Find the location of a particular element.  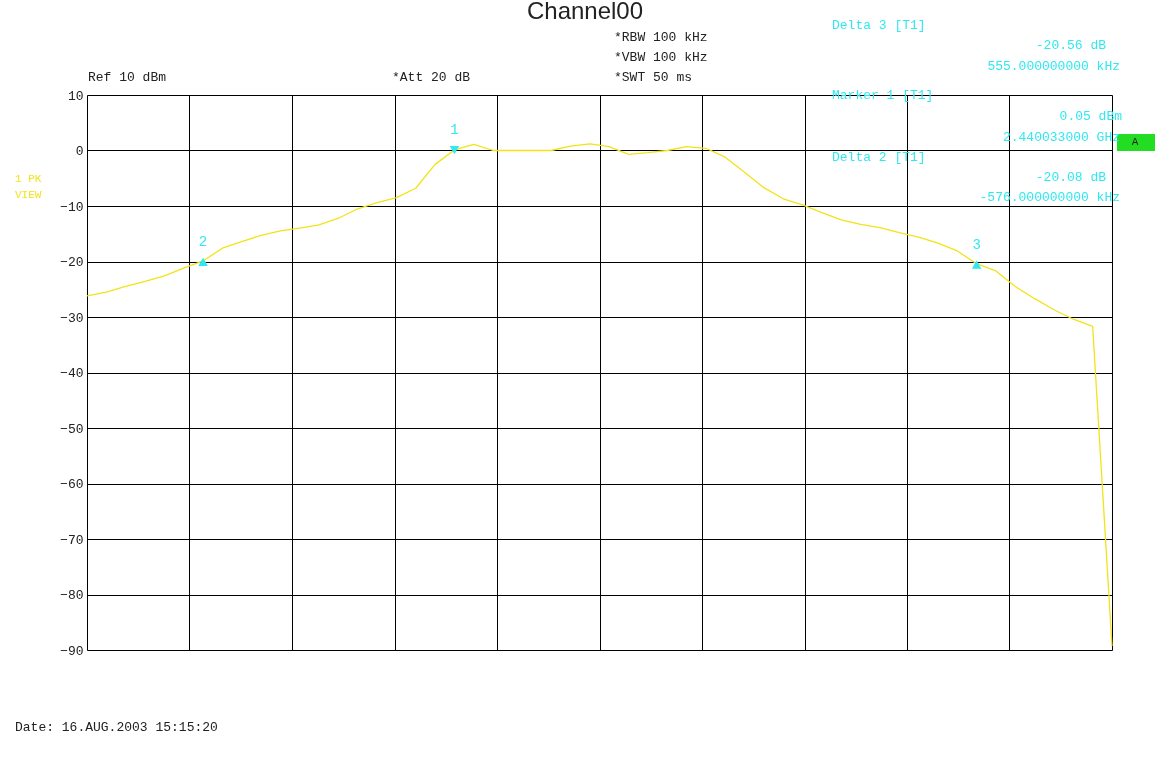

annotation: -20.08 dB is located at coordinates (1071, 177).